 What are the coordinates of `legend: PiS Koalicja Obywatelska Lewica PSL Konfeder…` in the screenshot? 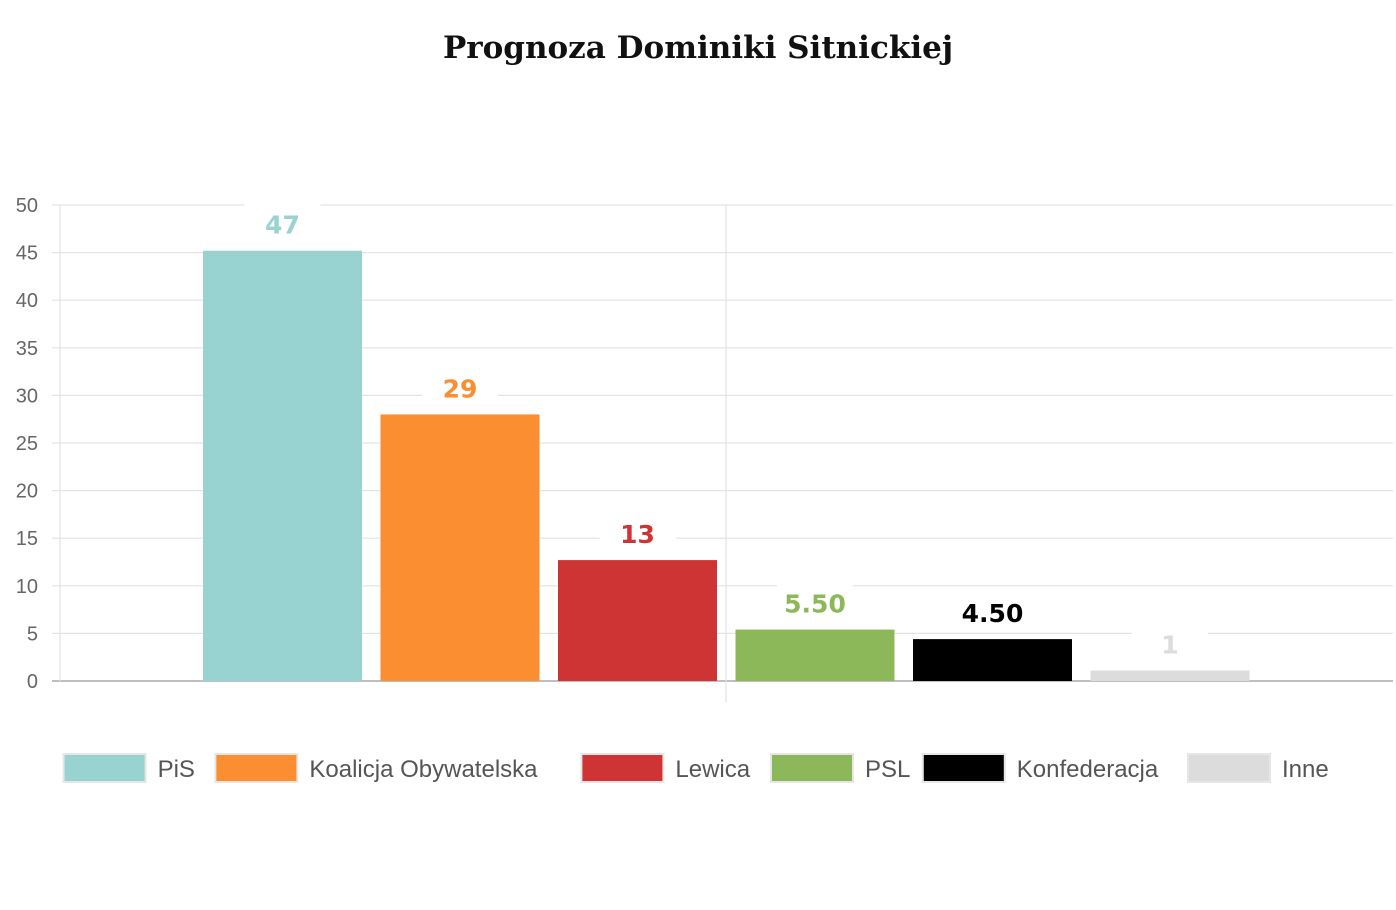 It's located at (695, 768).